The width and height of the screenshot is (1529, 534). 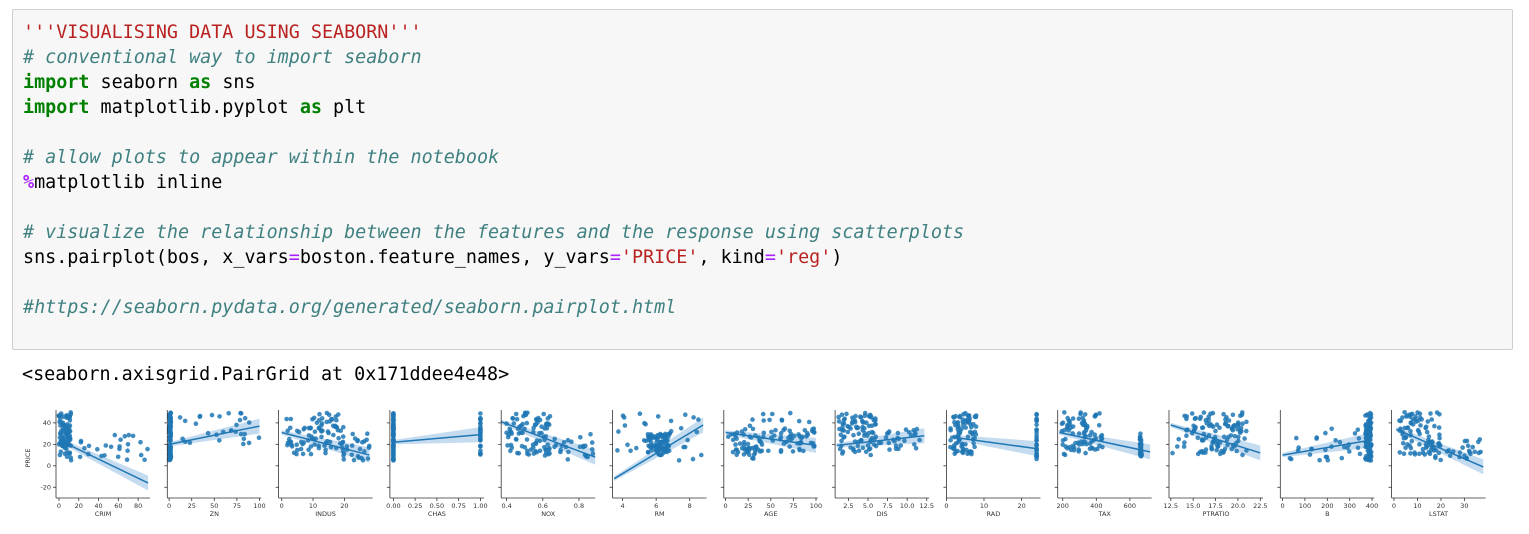 I want to click on code-line: import matplotlib.pyplot as plt, so click(x=194, y=107).